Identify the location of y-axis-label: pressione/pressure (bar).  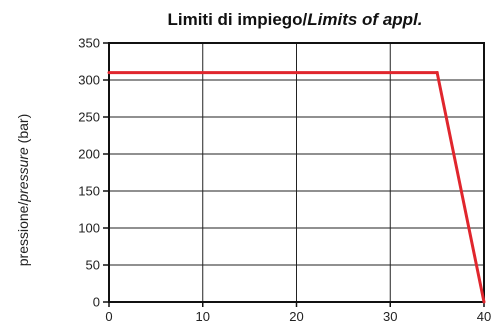
(23, 190).